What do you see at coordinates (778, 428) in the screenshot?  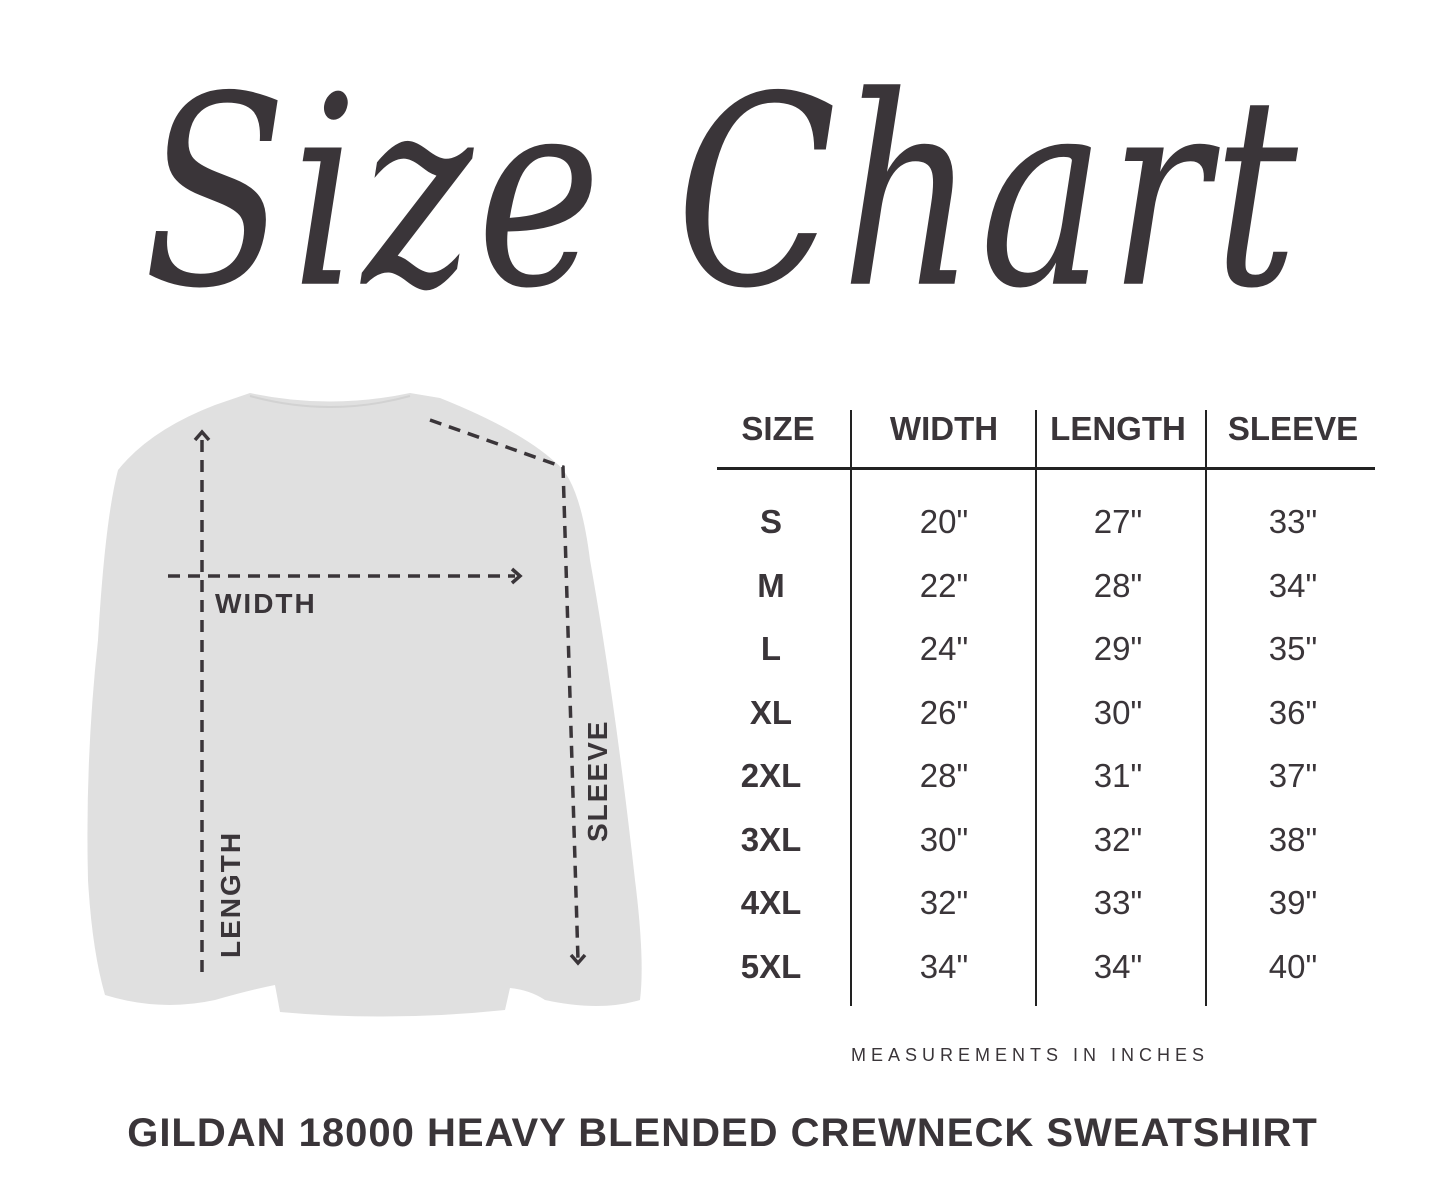 I see `header-size: SIZE` at bounding box center [778, 428].